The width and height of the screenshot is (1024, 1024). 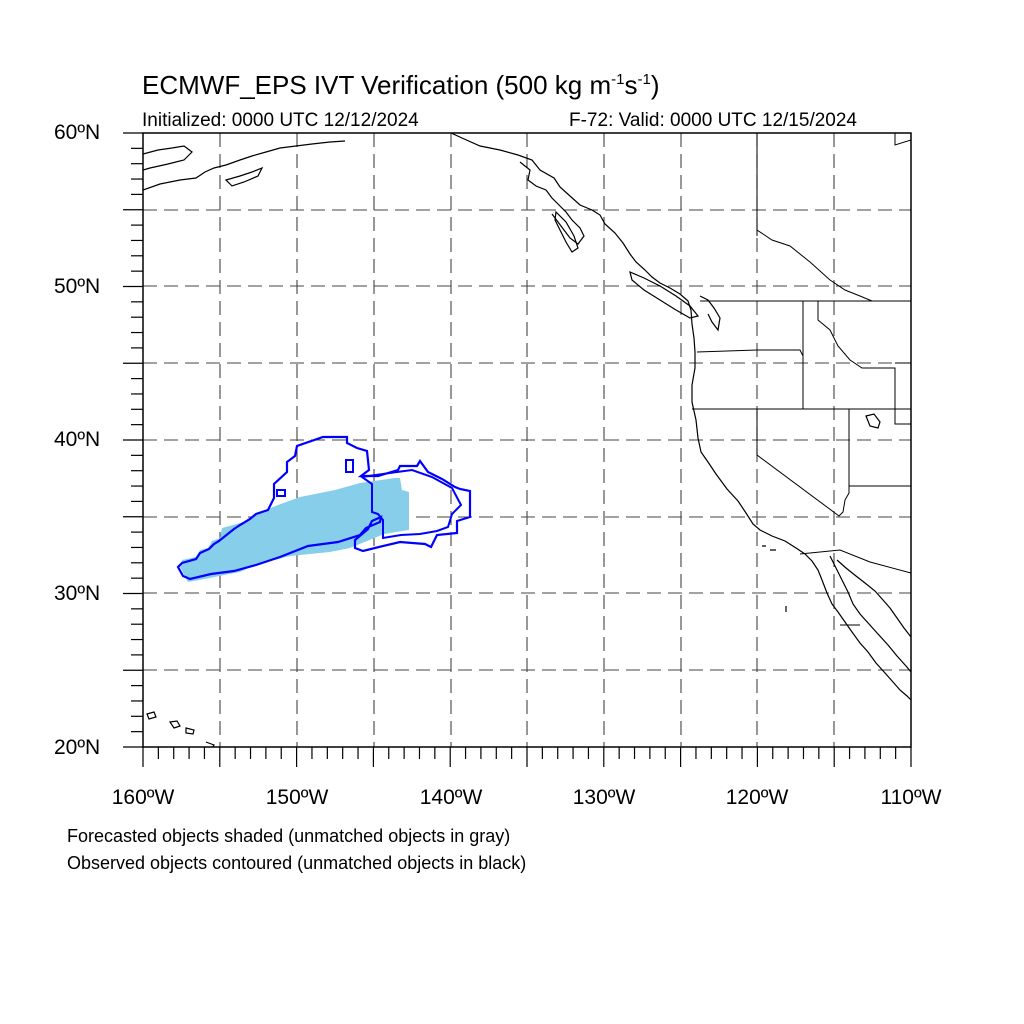 What do you see at coordinates (911, 797) in the screenshot?
I see `lon-label-110w: 110ºW` at bounding box center [911, 797].